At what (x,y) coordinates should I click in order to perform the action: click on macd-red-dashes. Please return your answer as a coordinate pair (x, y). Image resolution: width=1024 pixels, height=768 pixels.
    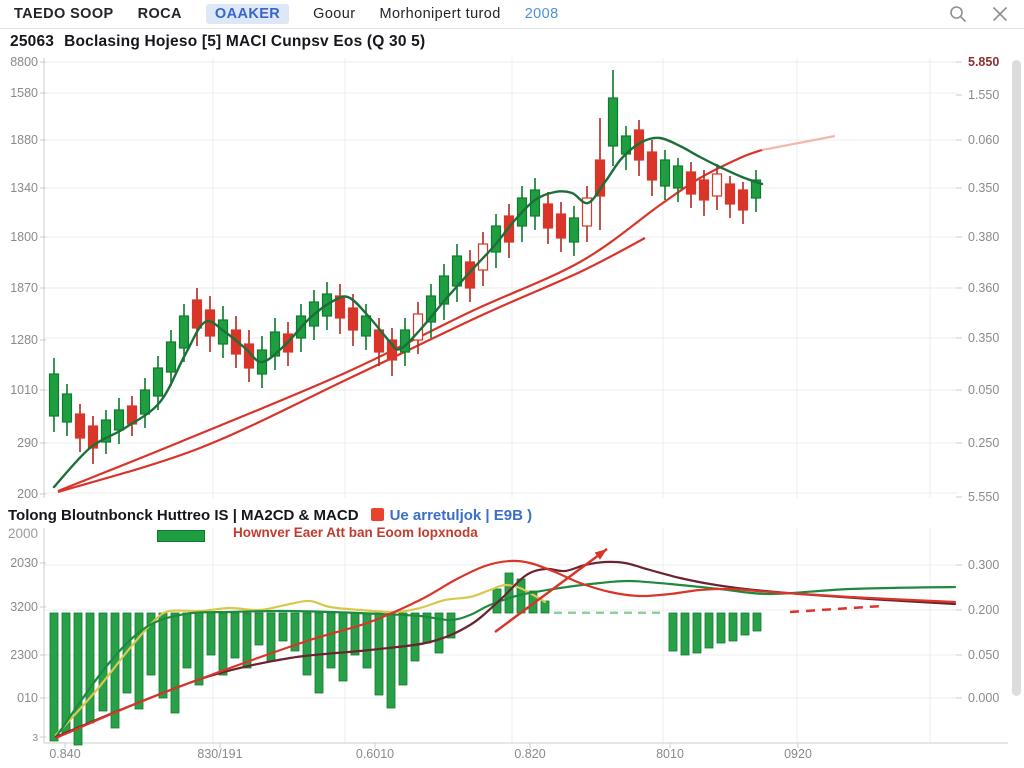
    Looking at the image, I should click on (836, 609).